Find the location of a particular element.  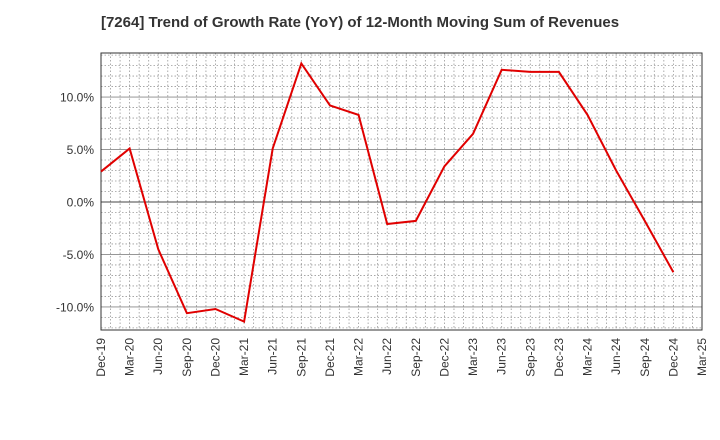

x-tick-label: Sep-21 is located at coordinates (301, 357).